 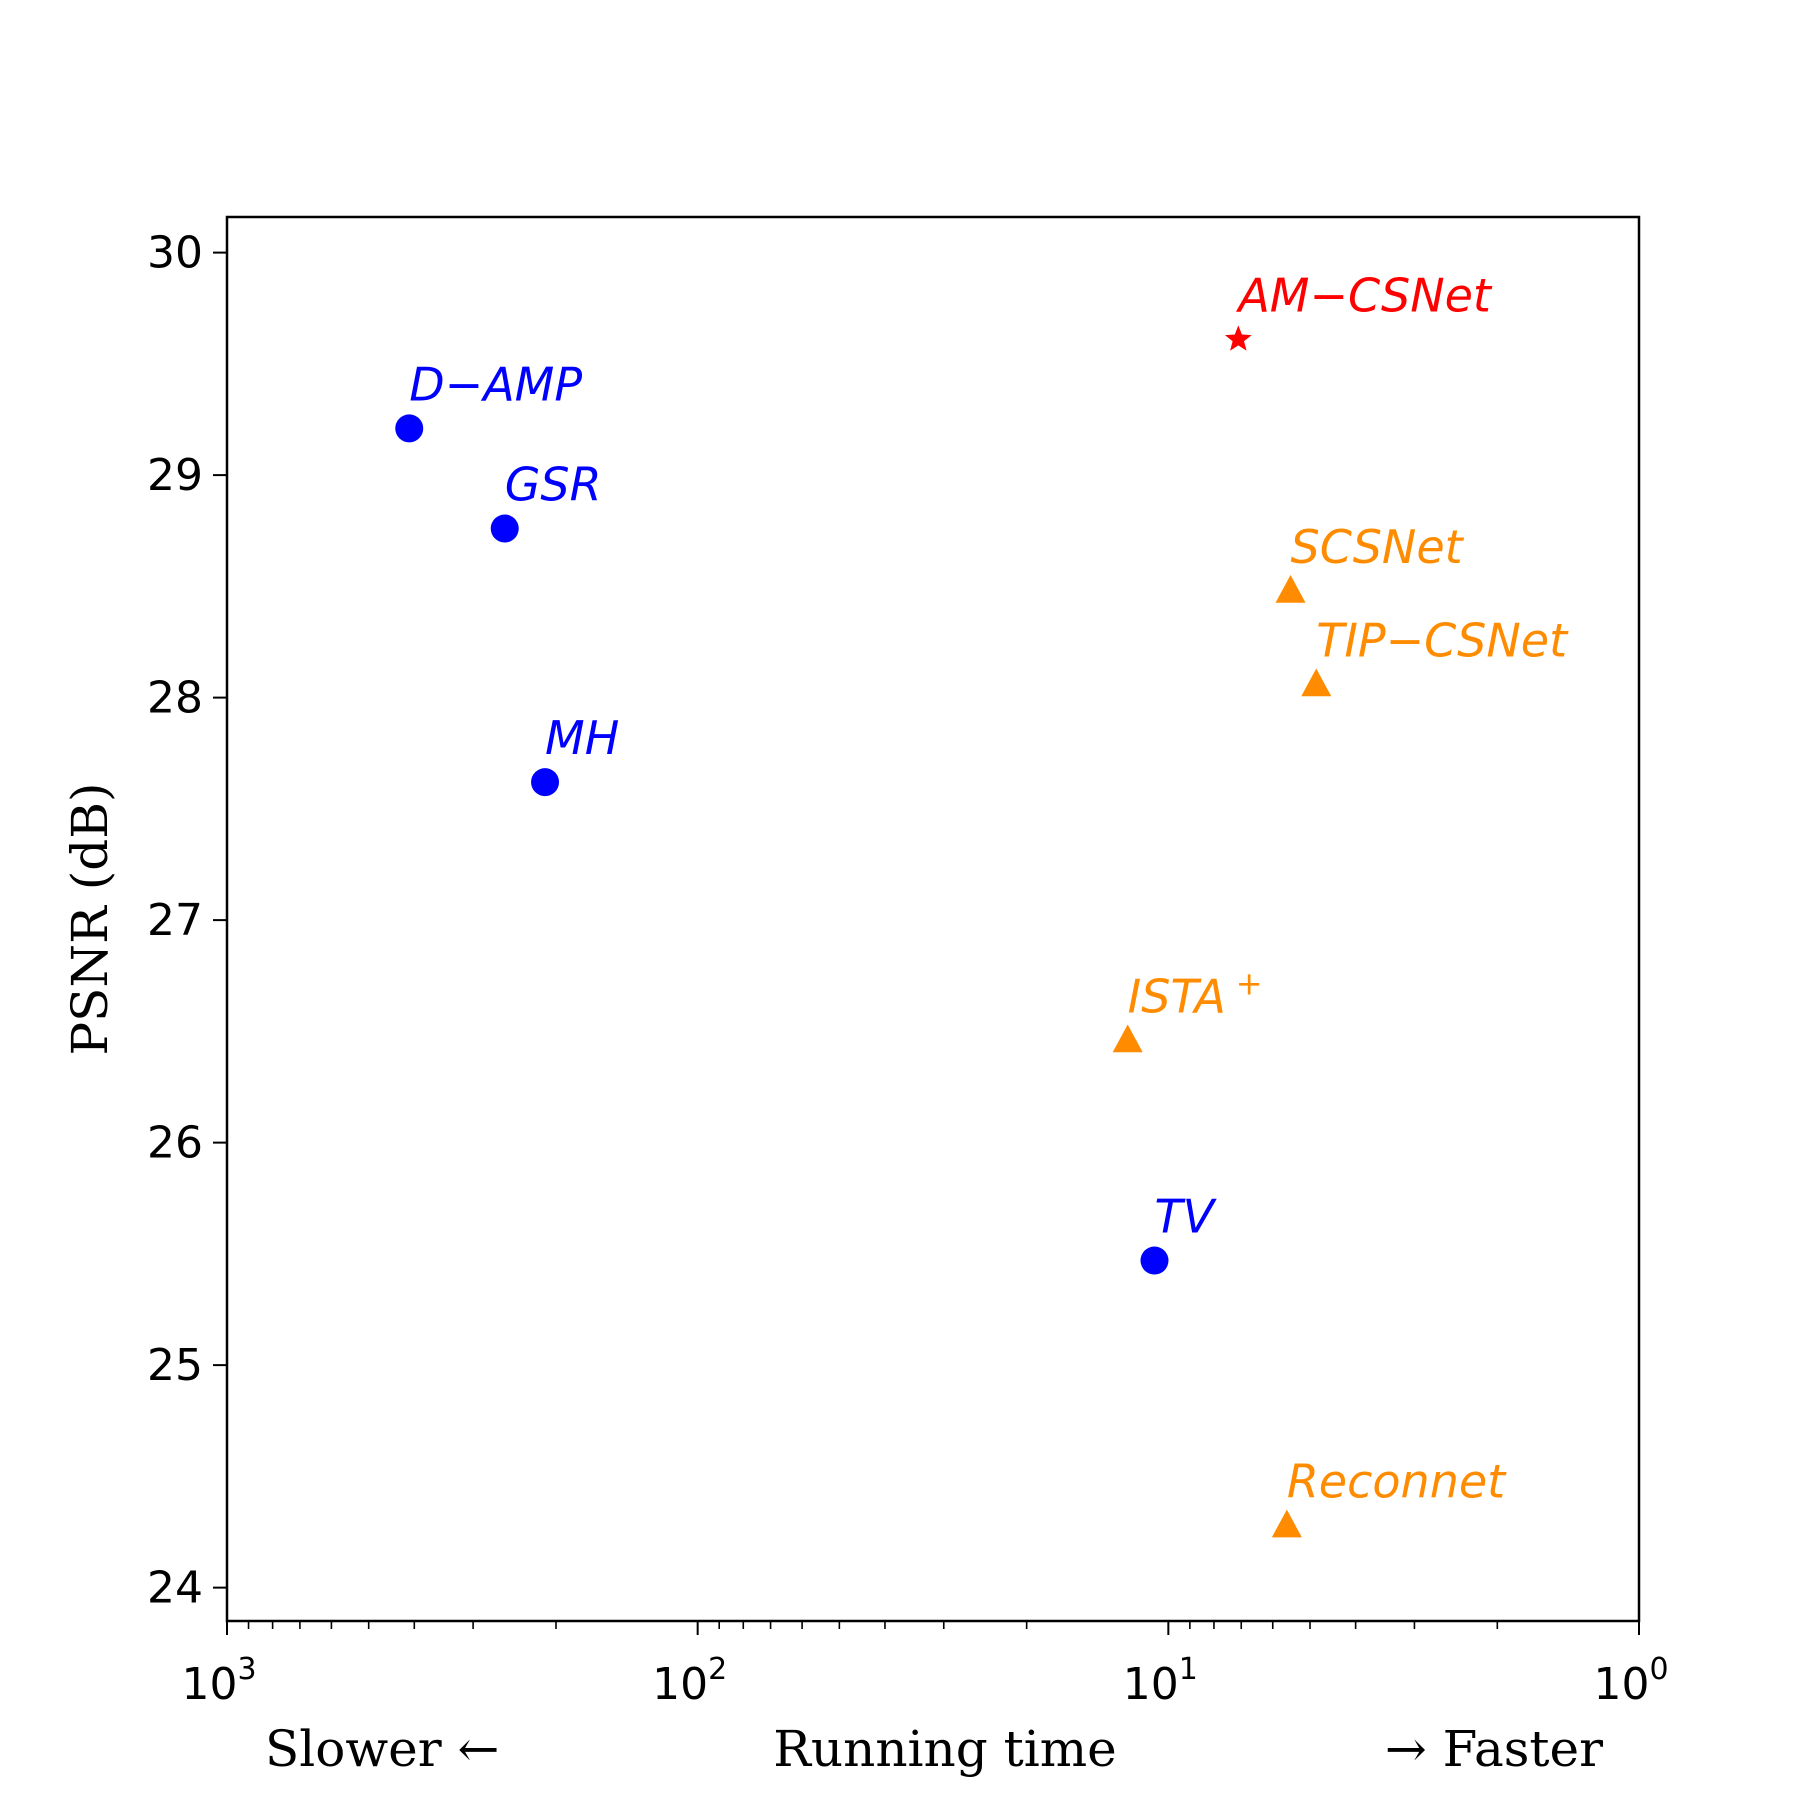 What do you see at coordinates (925, 1665) in the screenshot?
I see `x-axis-ticks: 10³ 10² 10¹ 10⁰` at bounding box center [925, 1665].